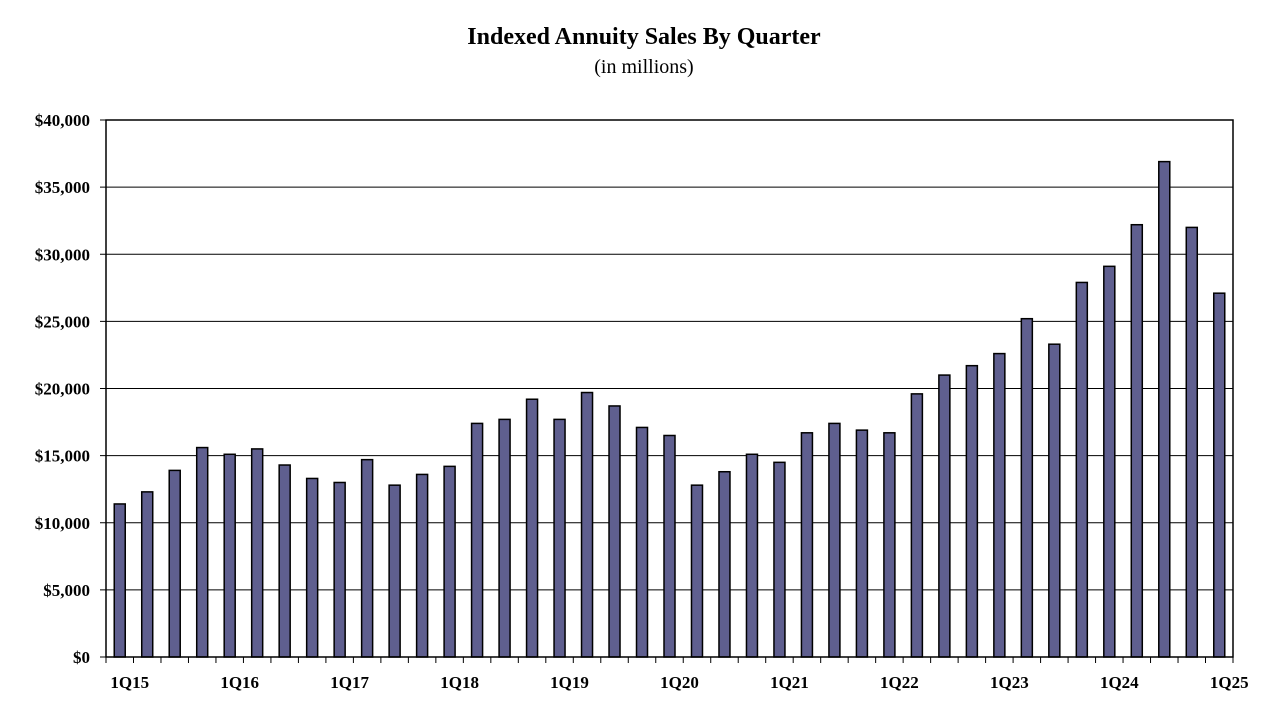  Describe the element at coordinates (81, 657) in the screenshot. I see `y-tick-label: $0` at that location.